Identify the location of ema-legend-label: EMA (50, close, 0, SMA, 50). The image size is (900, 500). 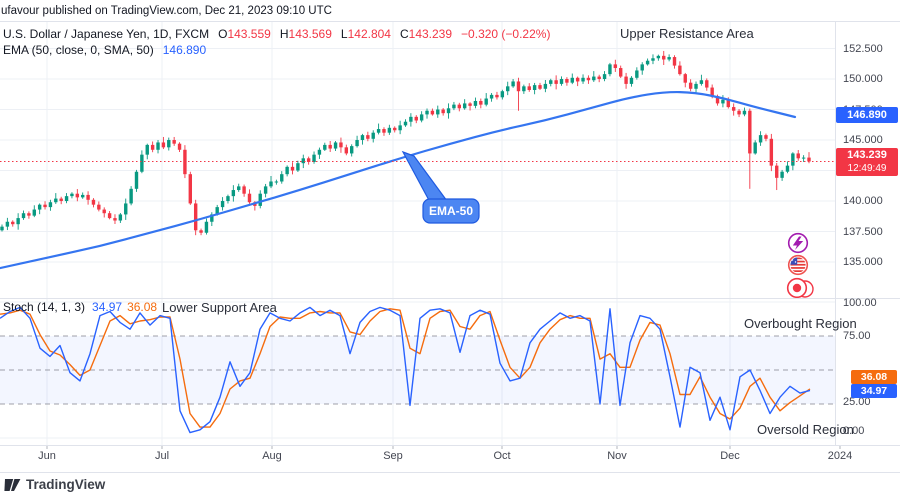
(78, 50).